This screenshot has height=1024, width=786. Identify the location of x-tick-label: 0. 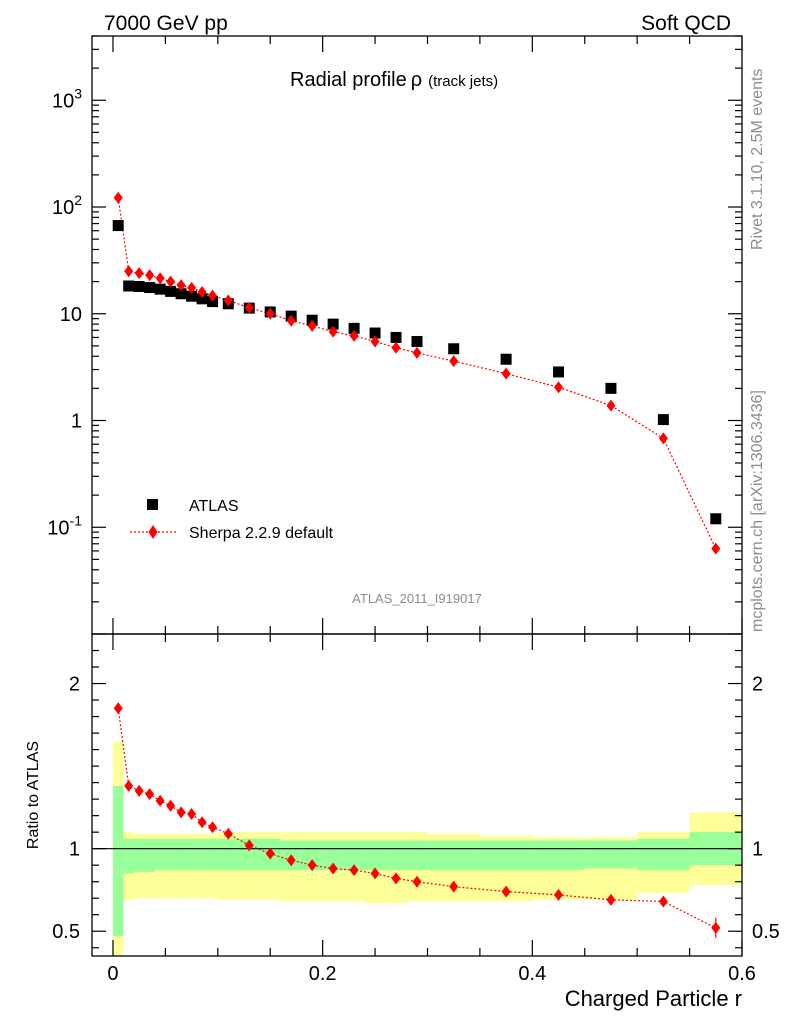
(112, 974).